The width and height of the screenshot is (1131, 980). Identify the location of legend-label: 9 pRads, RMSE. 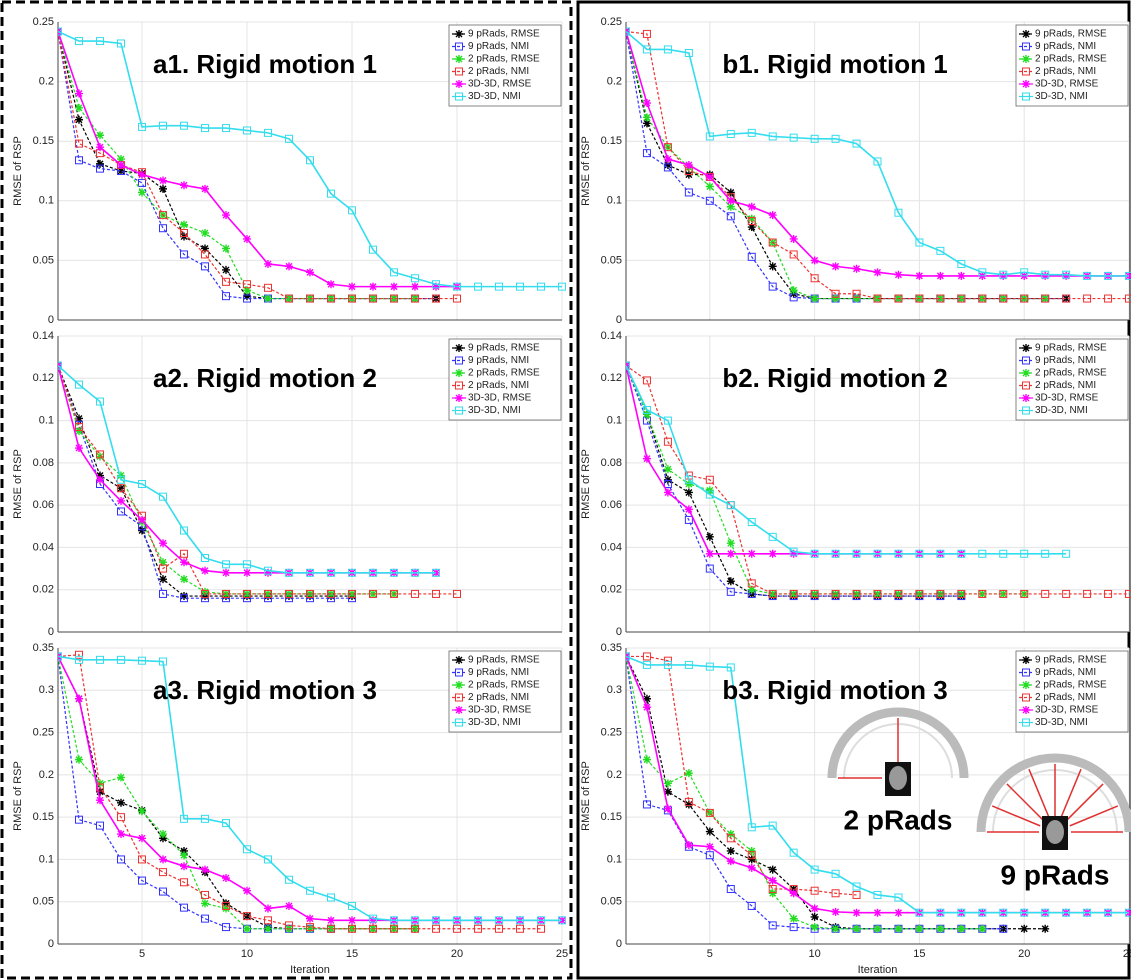
(1071, 348).